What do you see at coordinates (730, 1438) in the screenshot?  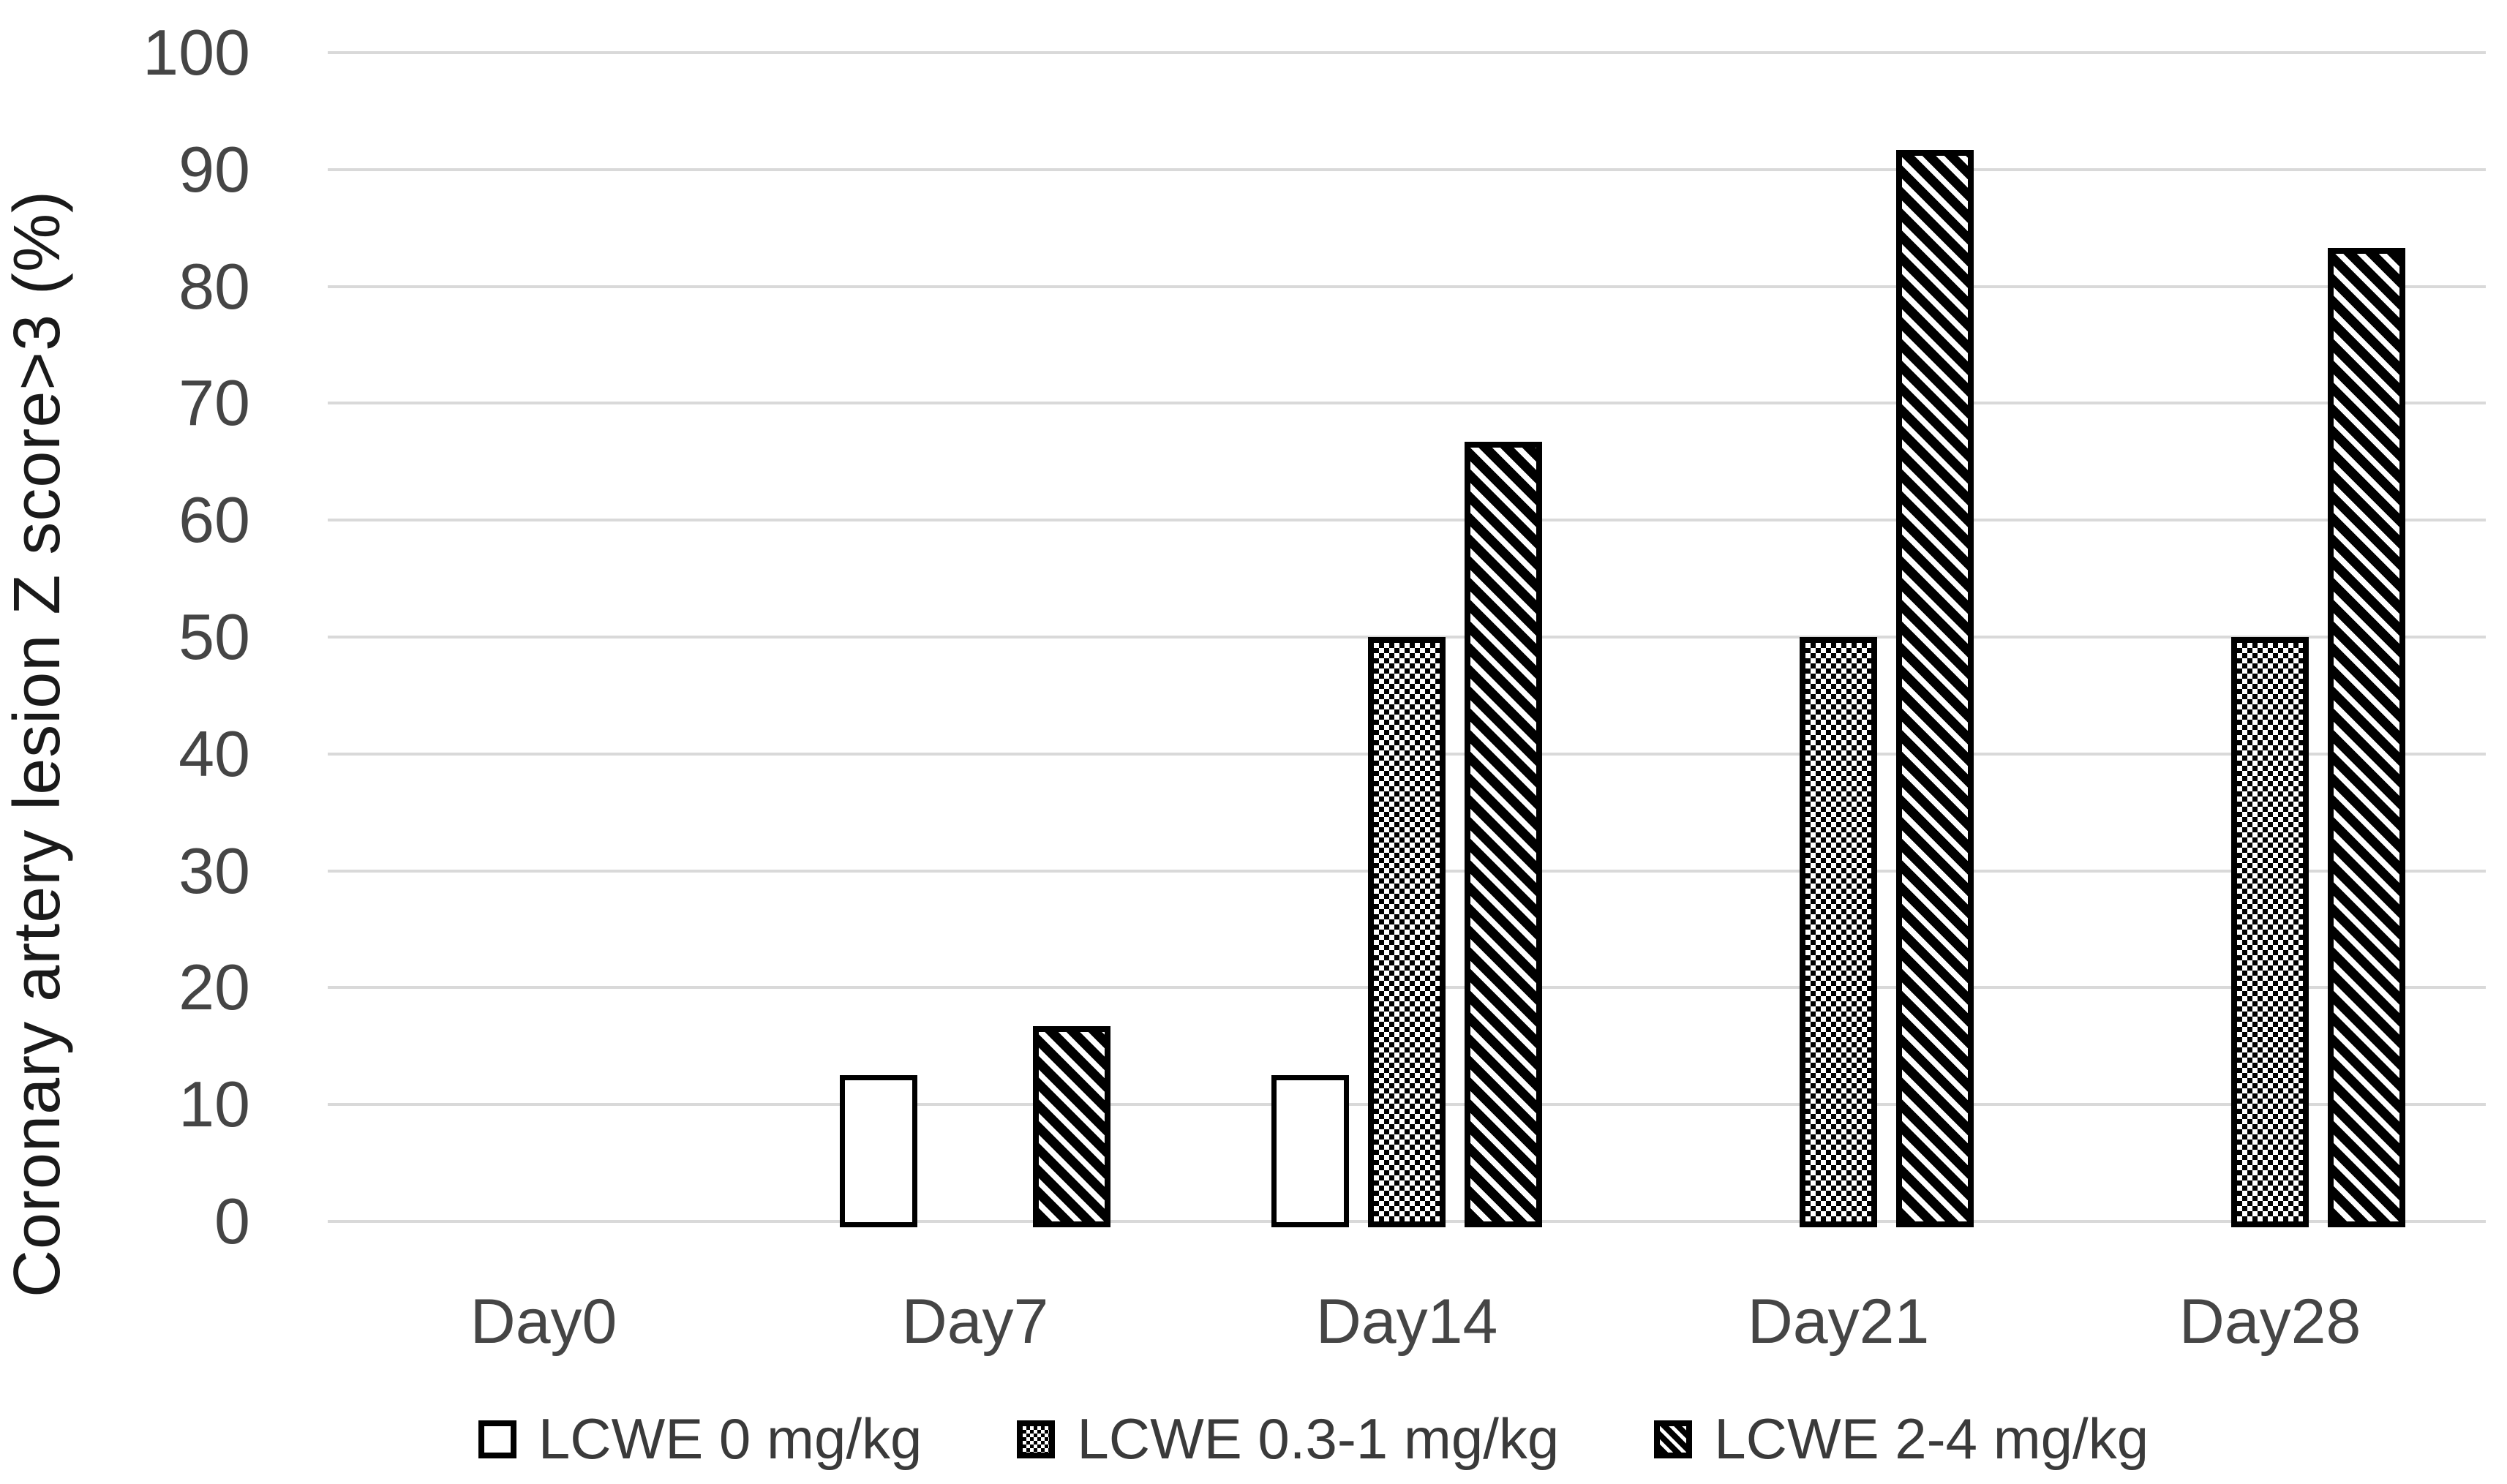 I see `legend-label-1: LCWE 0 mg/kg` at bounding box center [730, 1438].